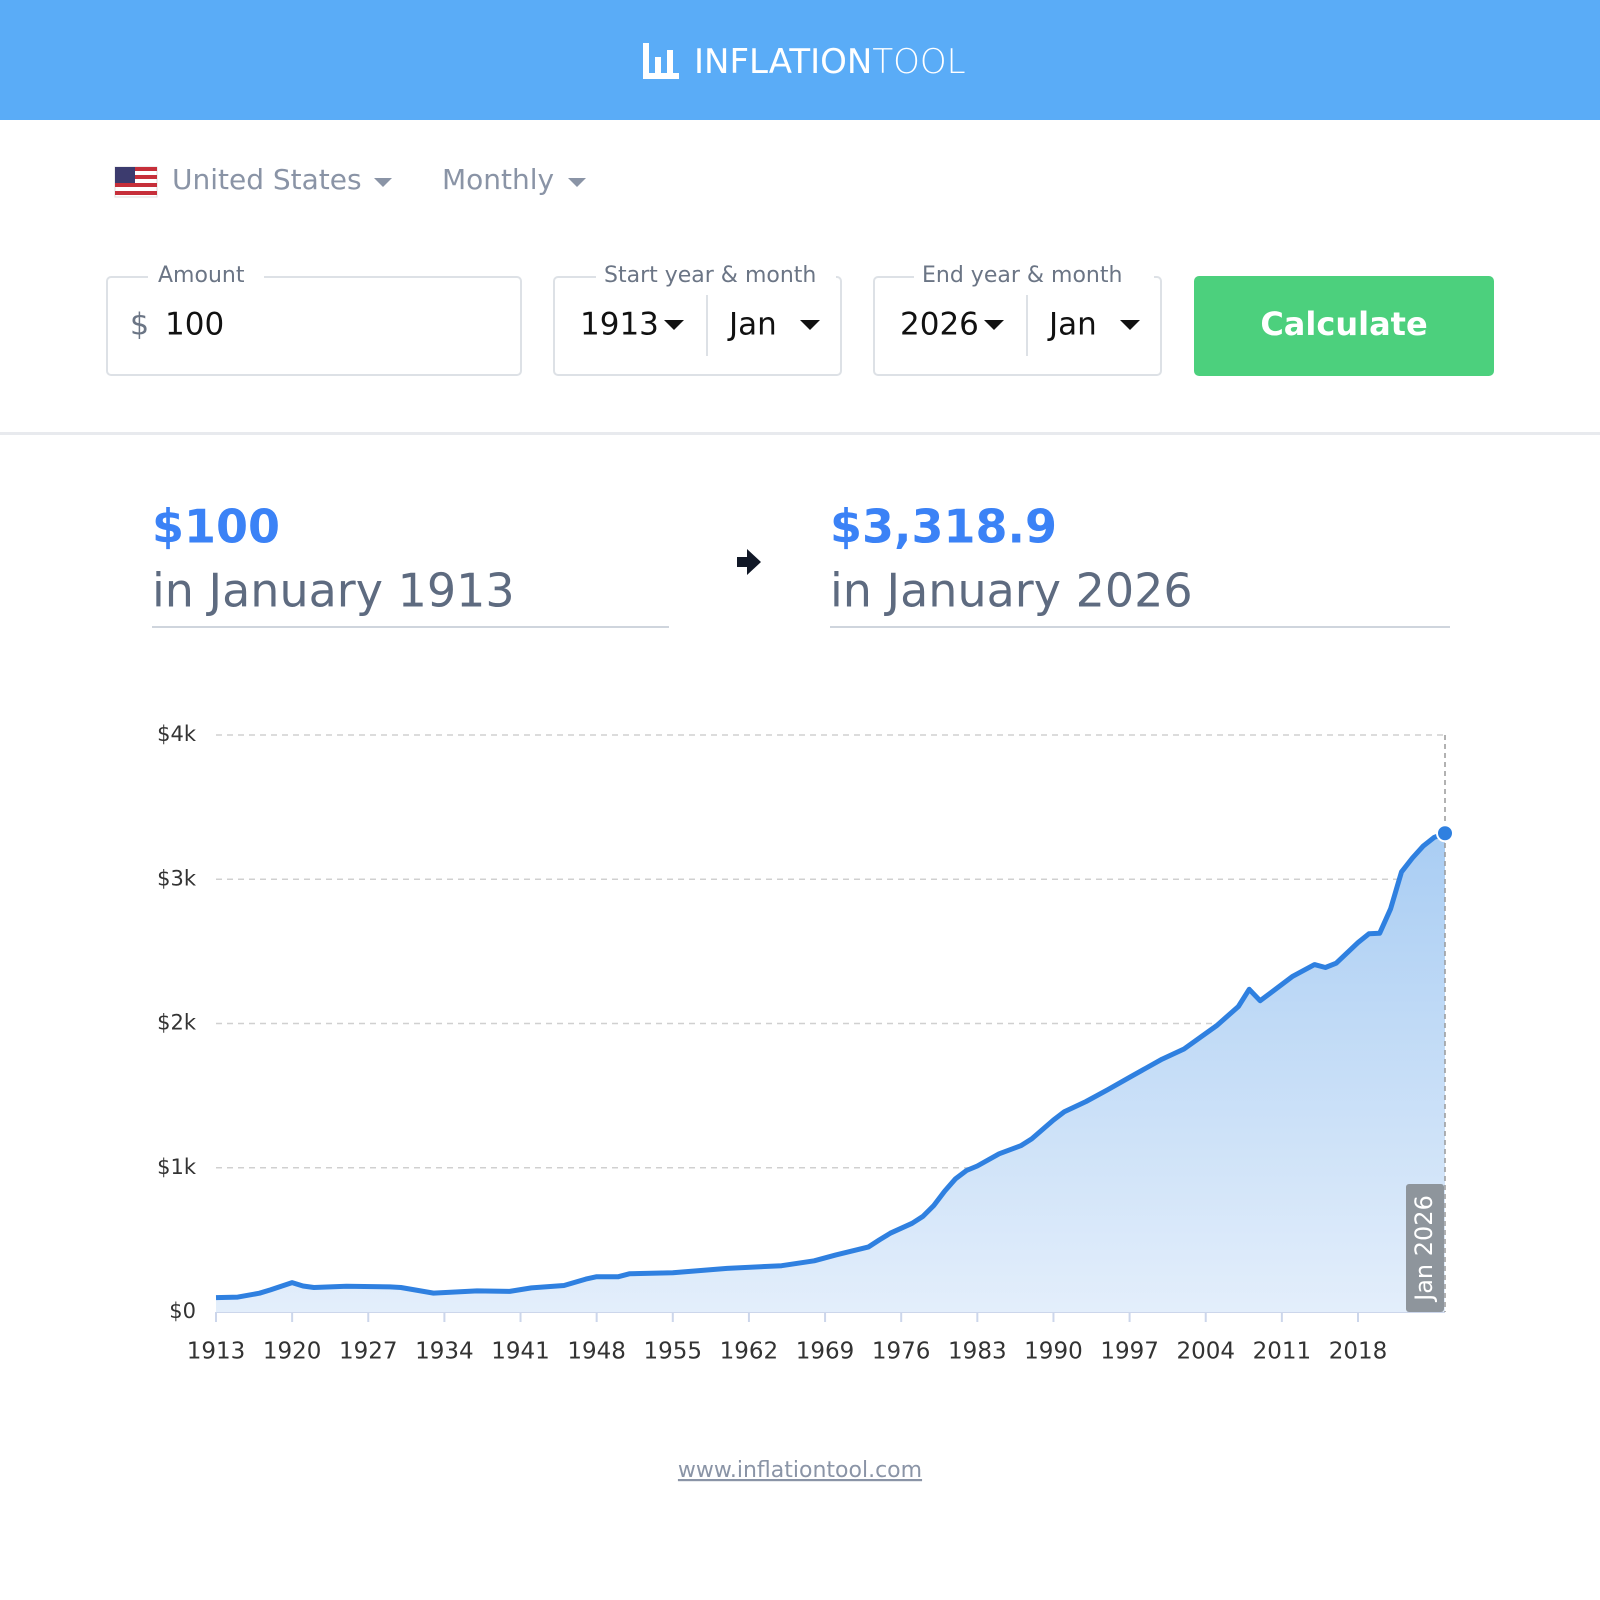  I want to click on from-text: in January 1913, so click(333, 591).